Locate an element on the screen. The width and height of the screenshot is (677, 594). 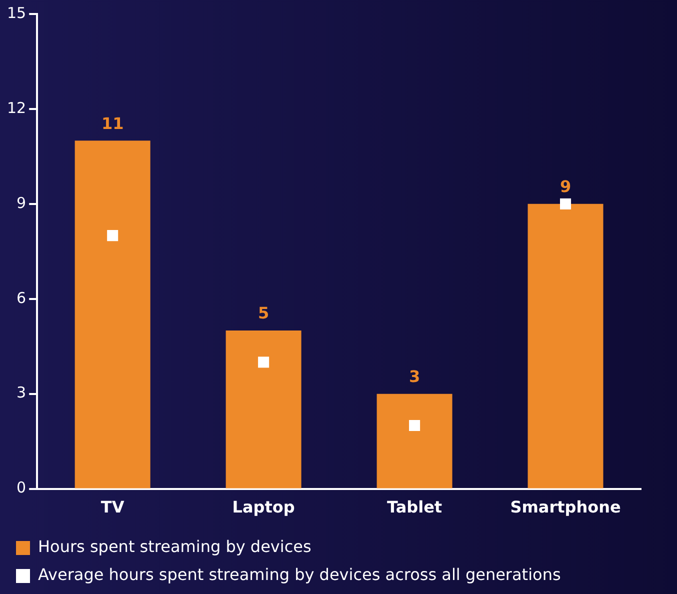
x-tick-label: TV is located at coordinates (112, 507).